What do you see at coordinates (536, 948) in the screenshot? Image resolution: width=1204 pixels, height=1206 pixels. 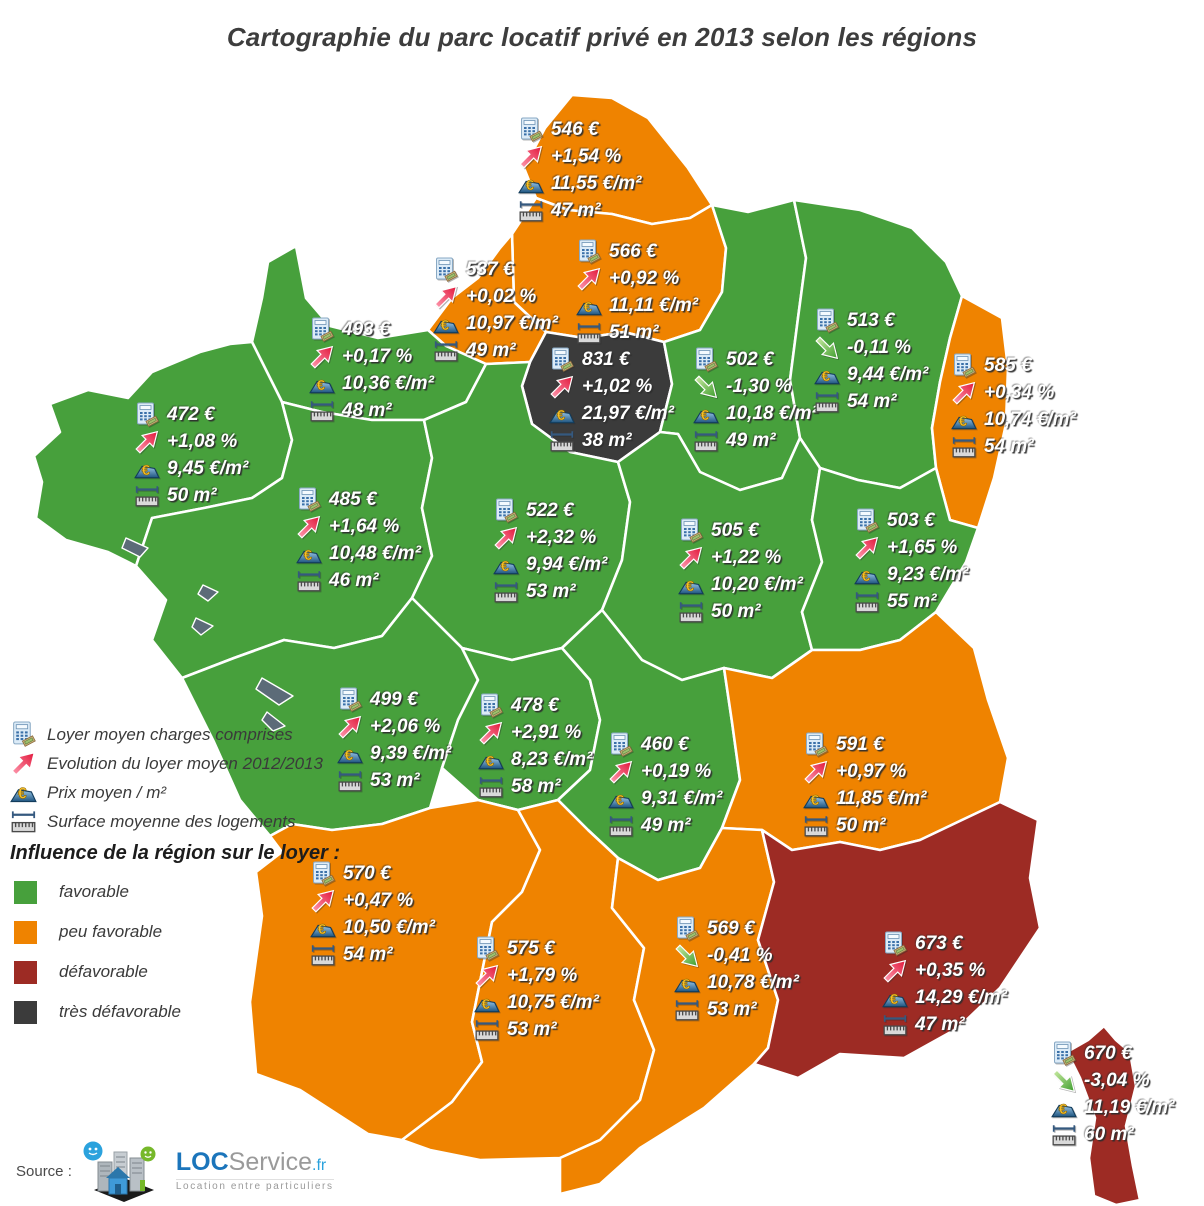 I see `region-stat-row: 575 €` at bounding box center [536, 948].